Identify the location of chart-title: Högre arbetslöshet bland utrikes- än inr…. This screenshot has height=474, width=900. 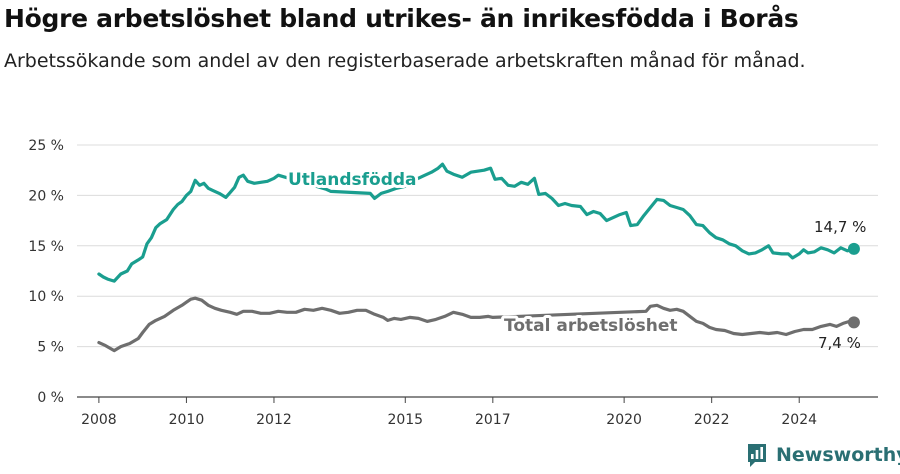
(401, 18).